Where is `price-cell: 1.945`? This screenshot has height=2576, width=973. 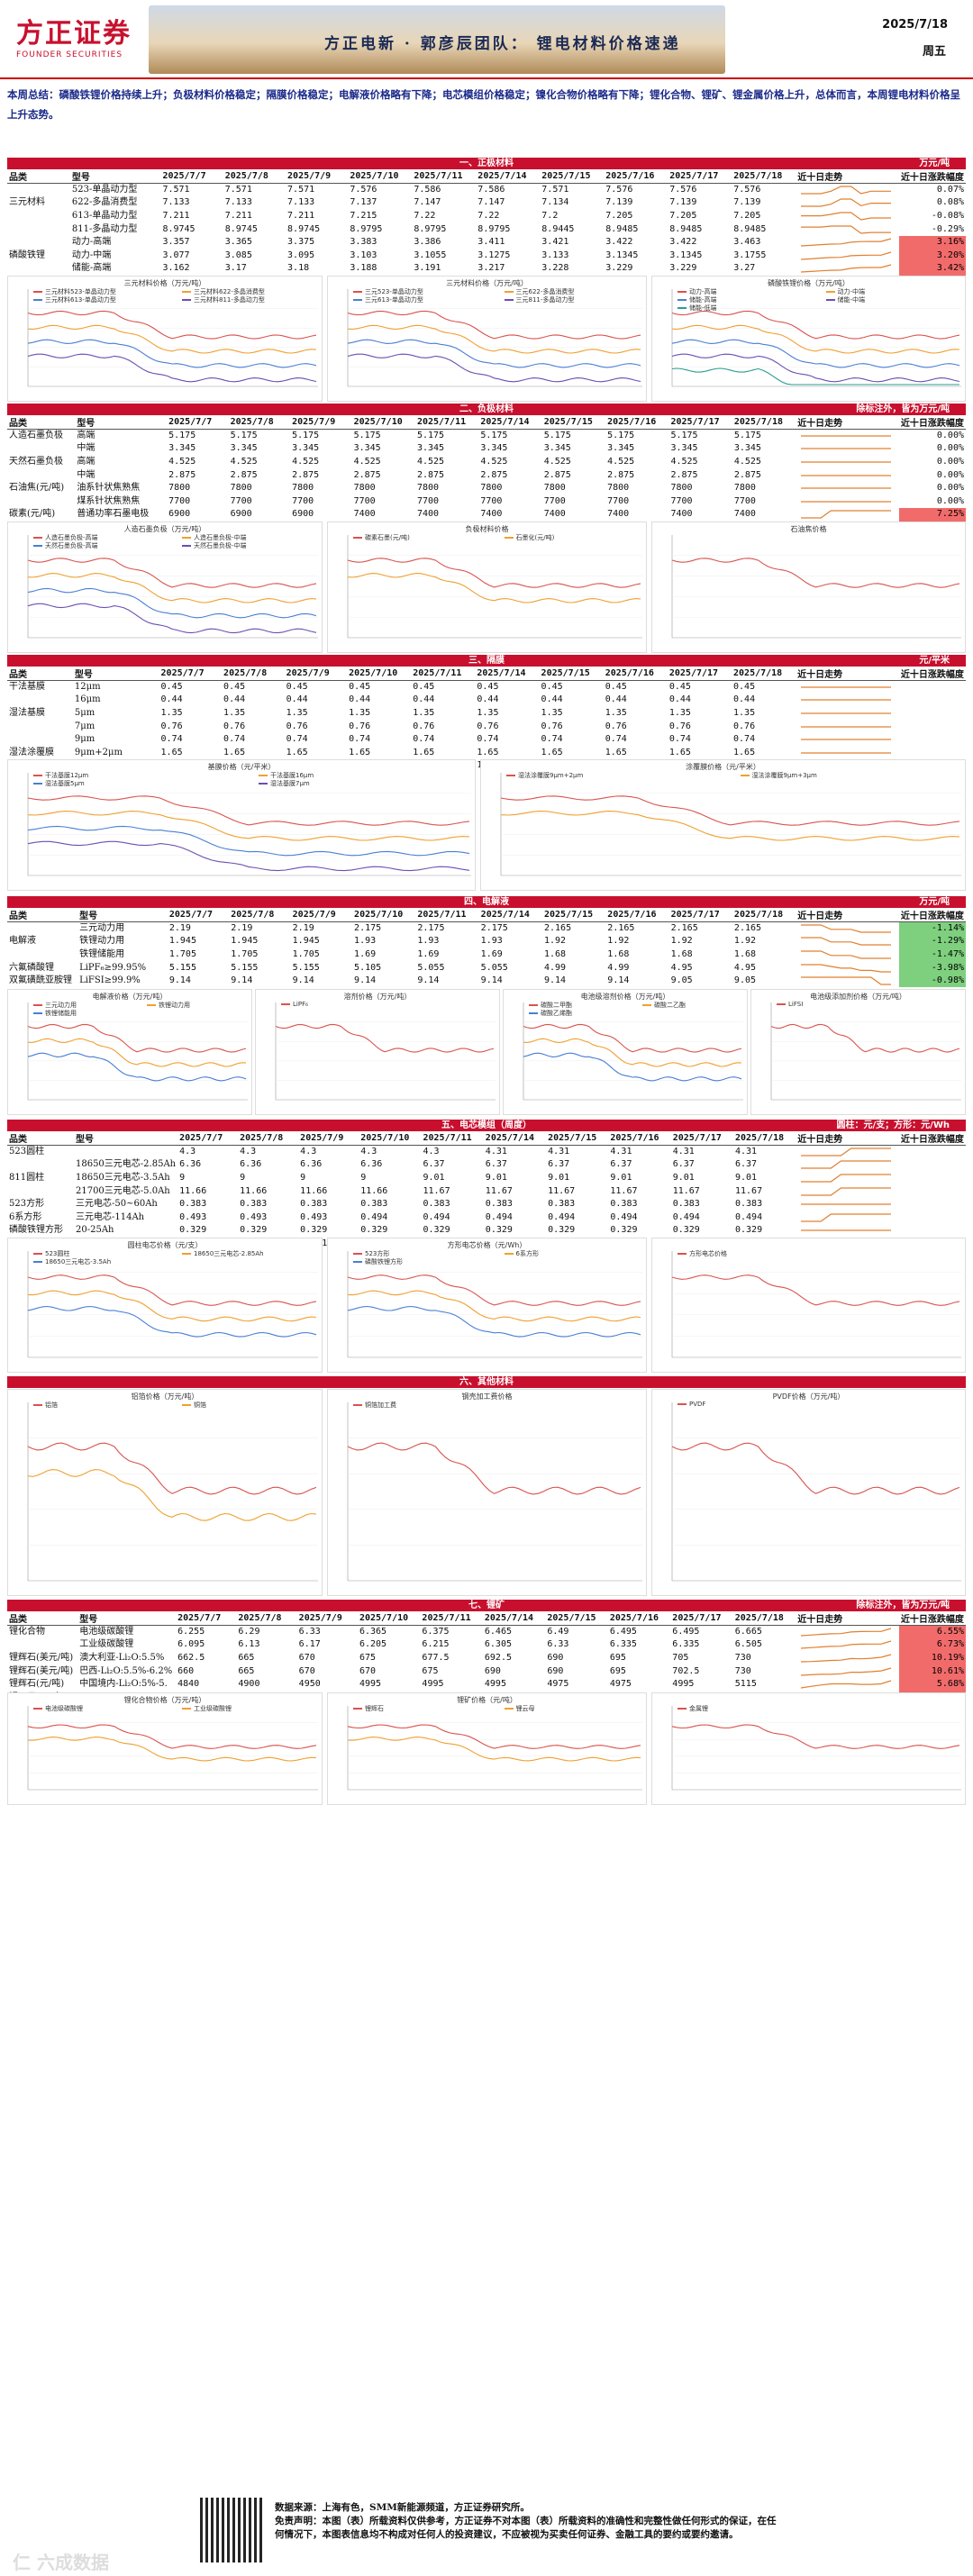
price-cell: 1.945 is located at coordinates (306, 941).